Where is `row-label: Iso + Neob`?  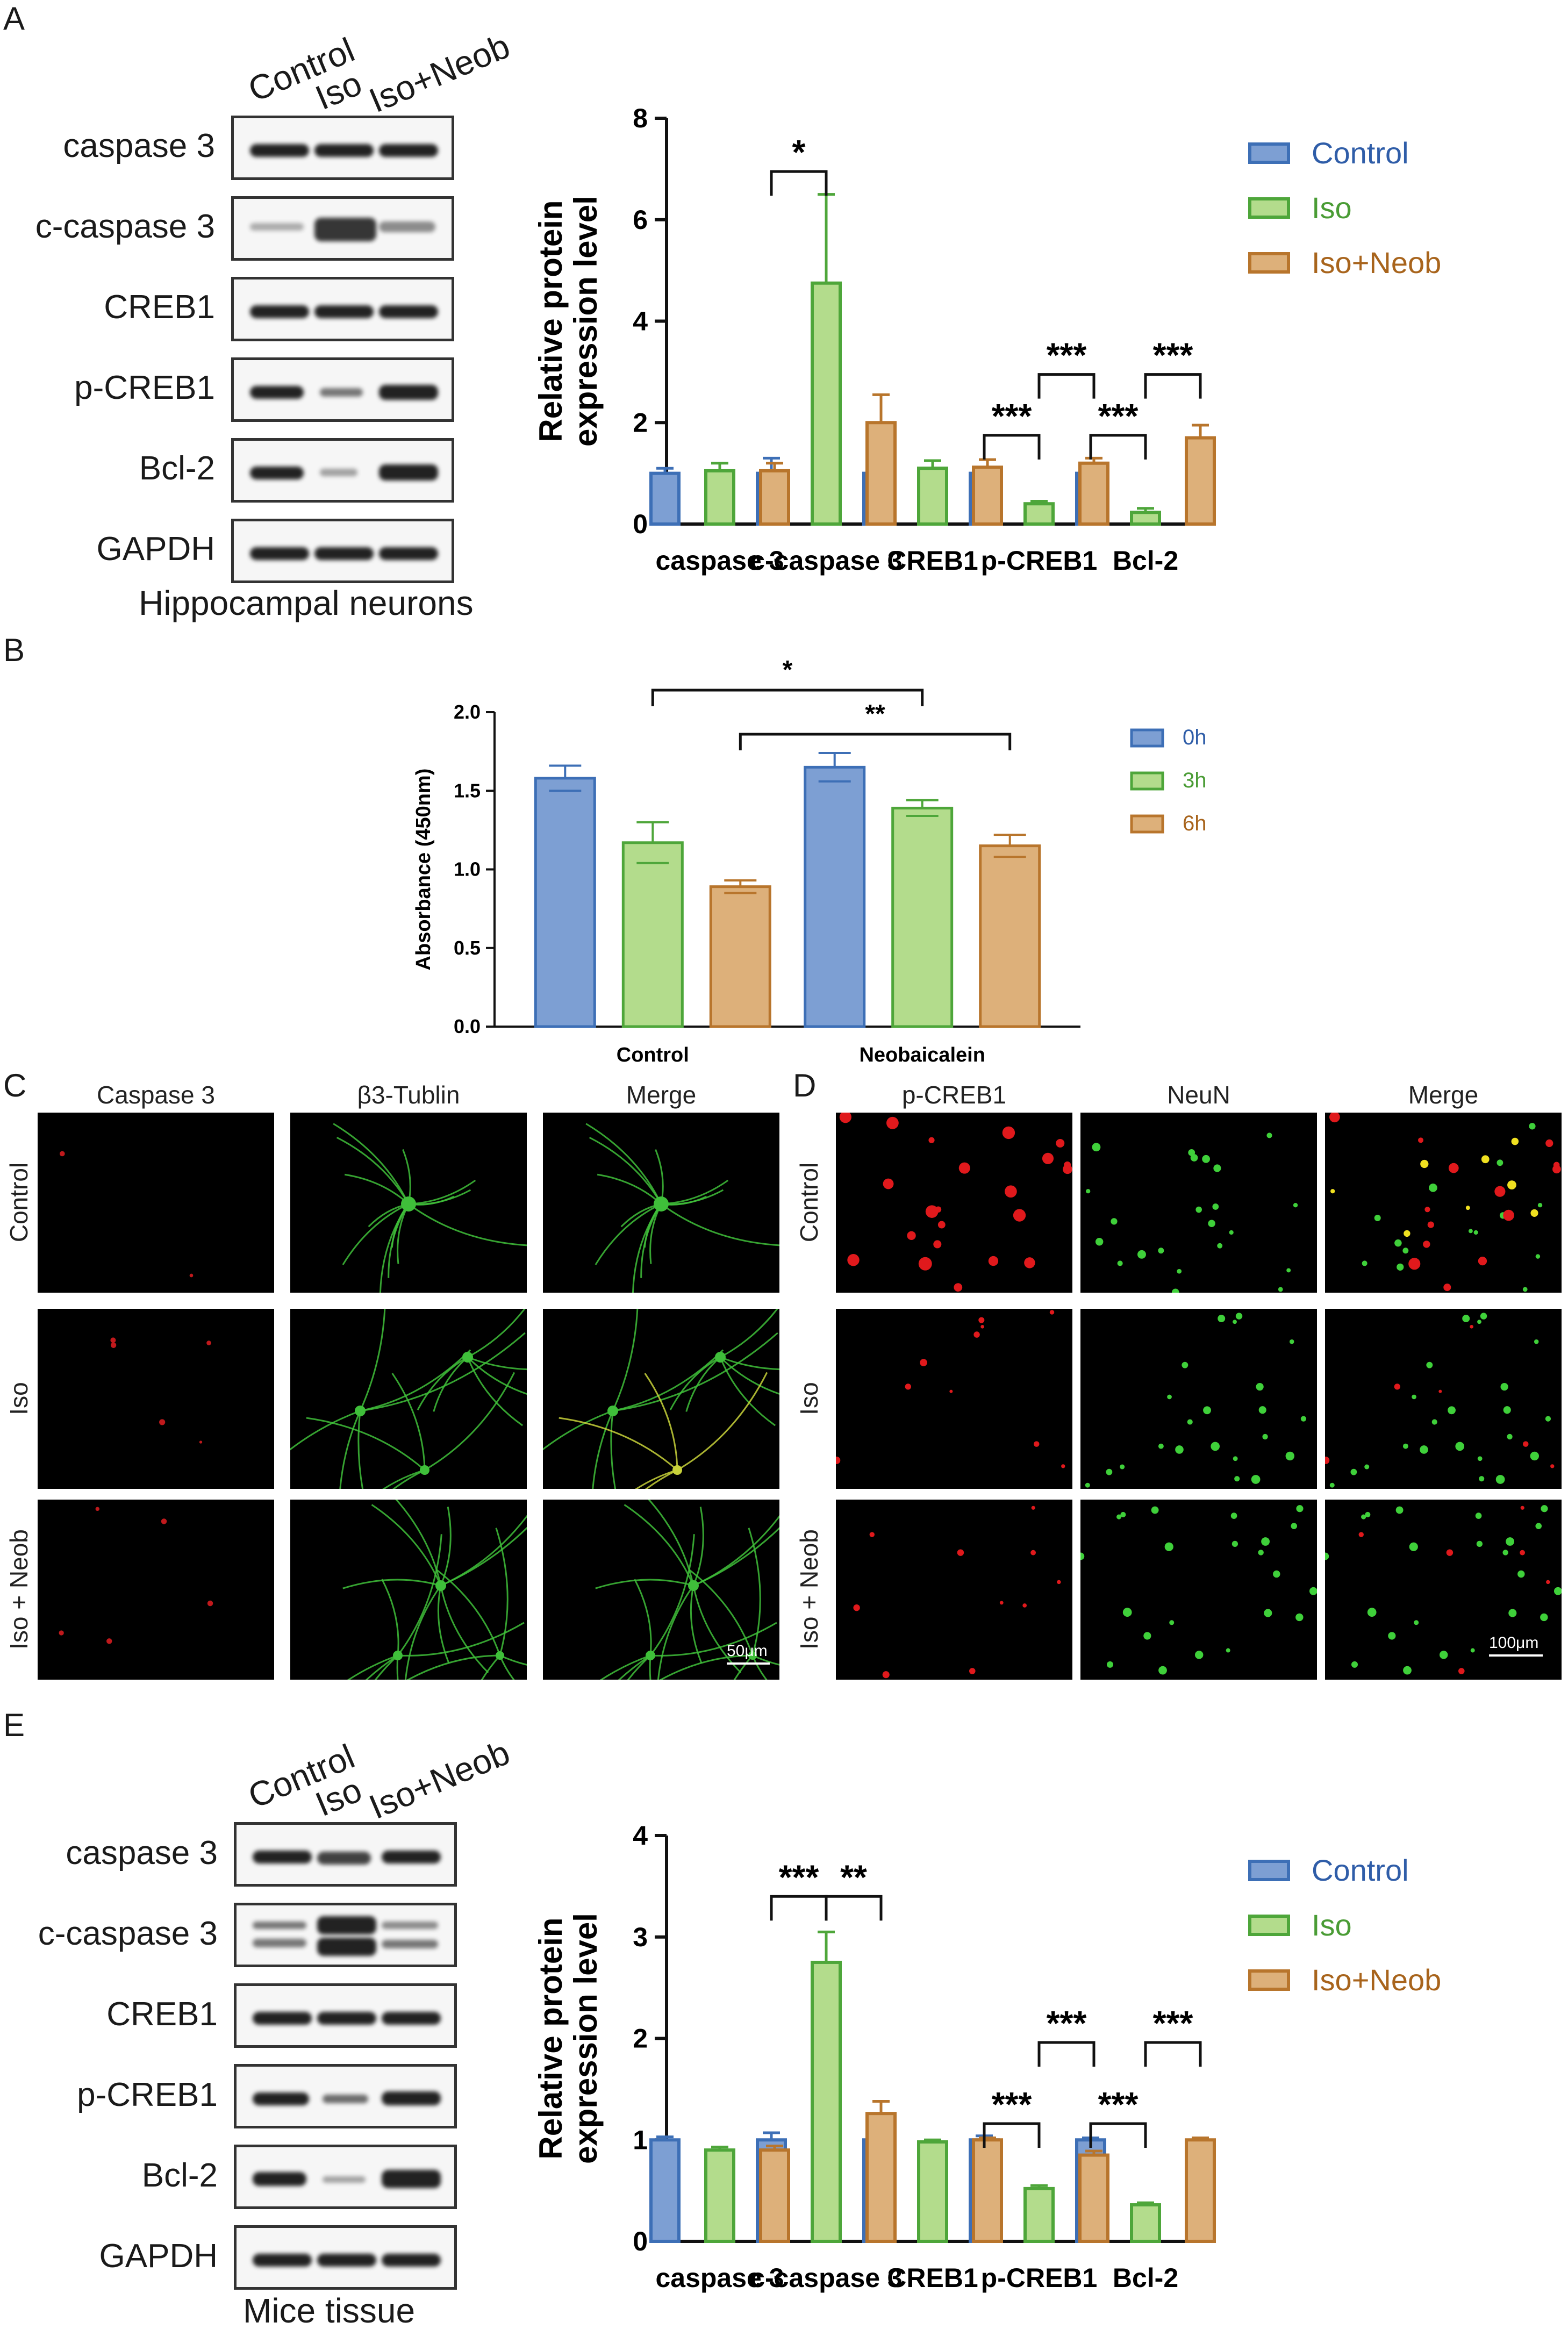
row-label: Iso + Neob is located at coordinates (809, 1589).